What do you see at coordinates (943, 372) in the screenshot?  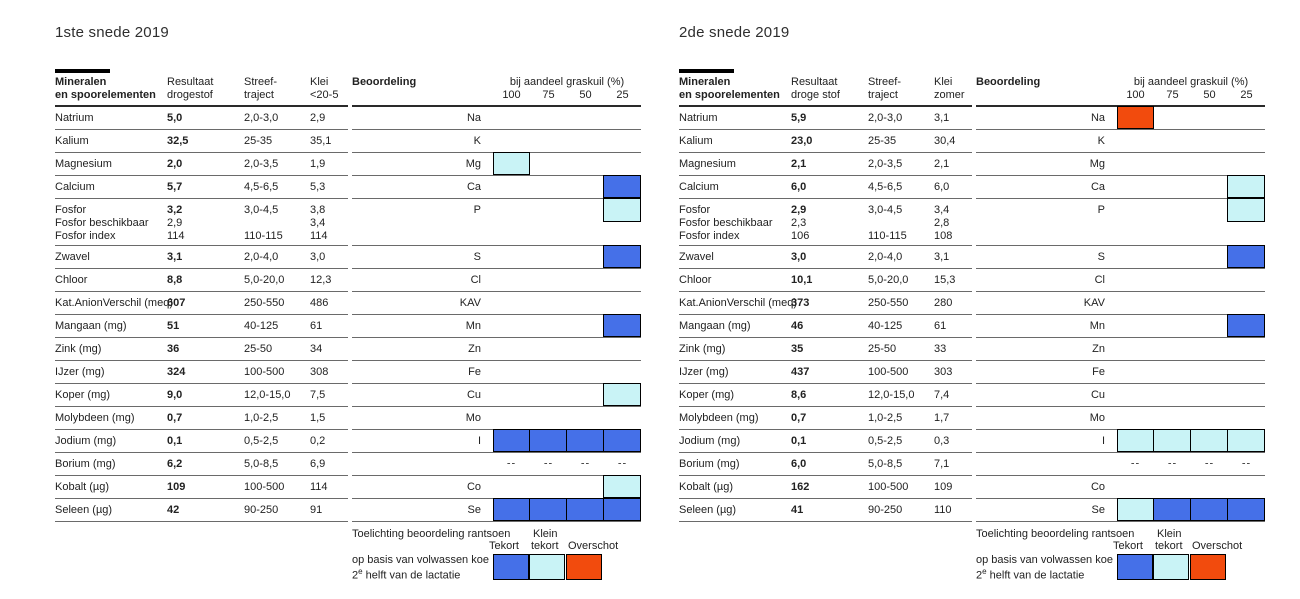 I see `soil-reference-value: 303` at bounding box center [943, 372].